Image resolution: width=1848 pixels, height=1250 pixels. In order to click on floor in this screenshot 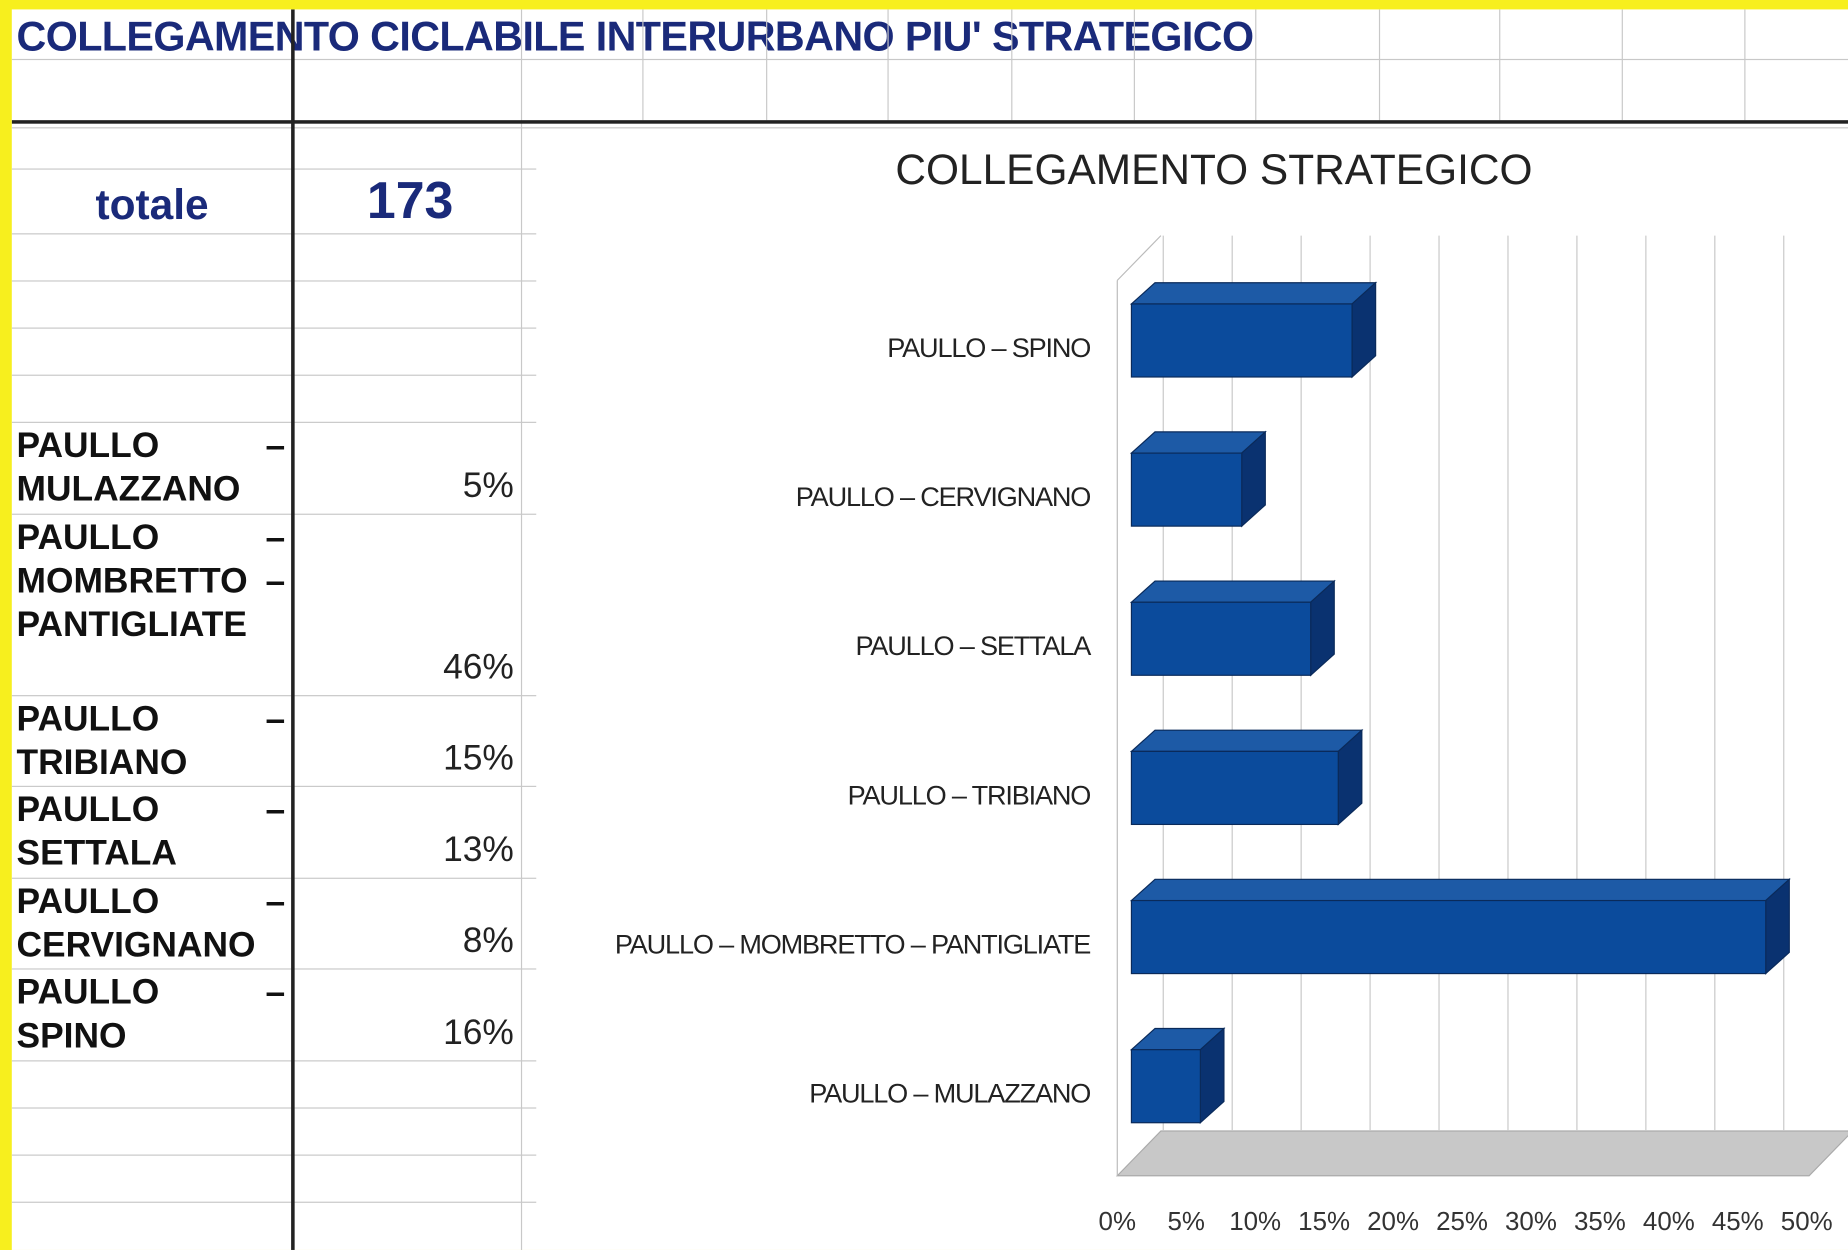, I will do `click(1481, 1153)`.